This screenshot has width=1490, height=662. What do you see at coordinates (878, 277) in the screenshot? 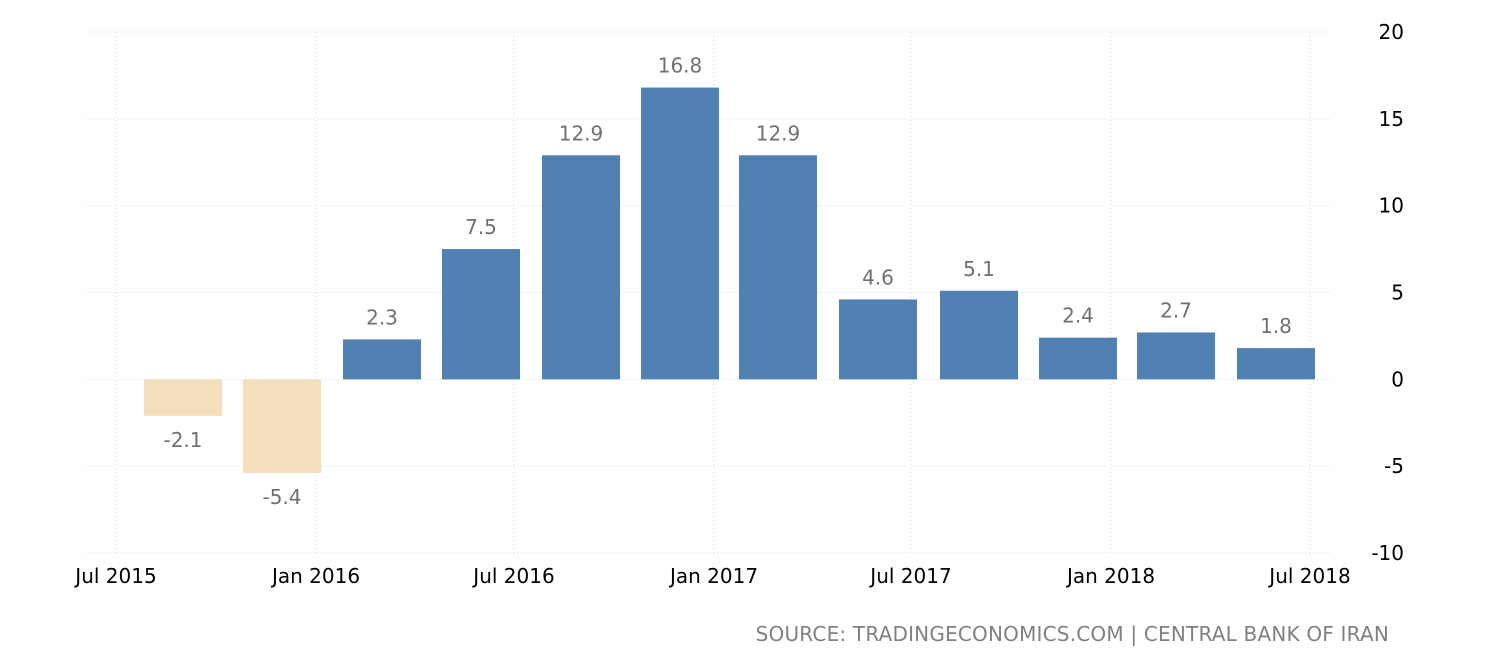
I see `bar-value-label: 4.6` at bounding box center [878, 277].